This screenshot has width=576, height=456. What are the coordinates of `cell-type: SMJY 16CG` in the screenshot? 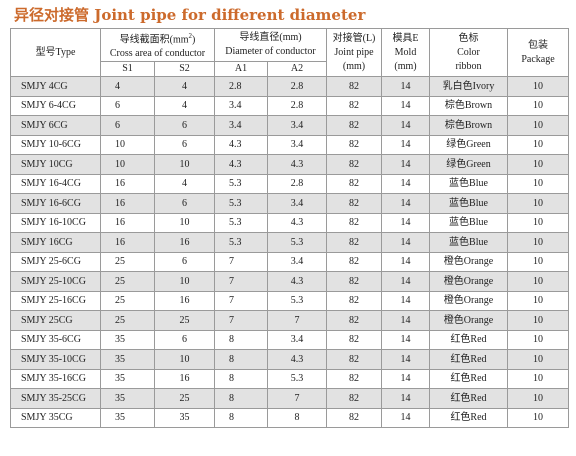 It's located at (55, 242).